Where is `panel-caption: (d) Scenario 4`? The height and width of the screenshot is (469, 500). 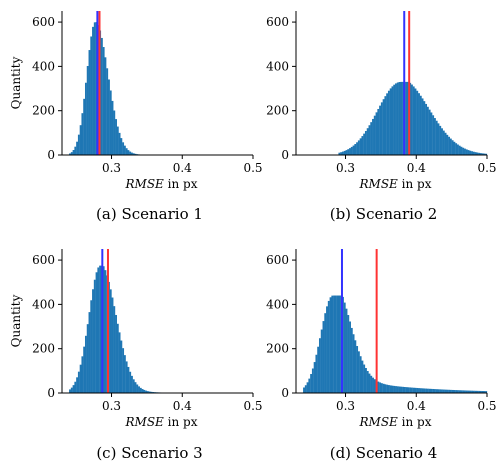 panel-caption: (d) Scenario 4 is located at coordinates (384, 453).